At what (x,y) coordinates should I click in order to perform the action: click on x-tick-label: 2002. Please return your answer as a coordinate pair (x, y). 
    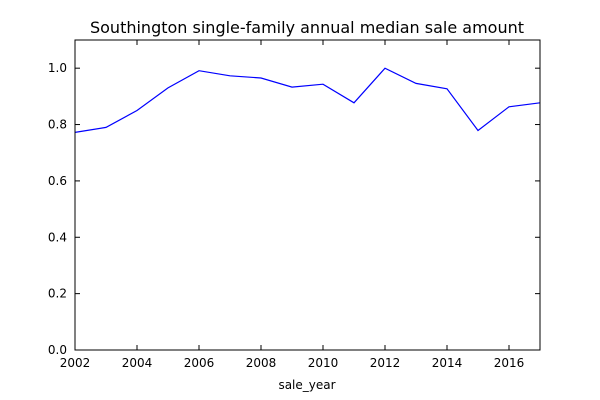
    Looking at the image, I should click on (75, 363).